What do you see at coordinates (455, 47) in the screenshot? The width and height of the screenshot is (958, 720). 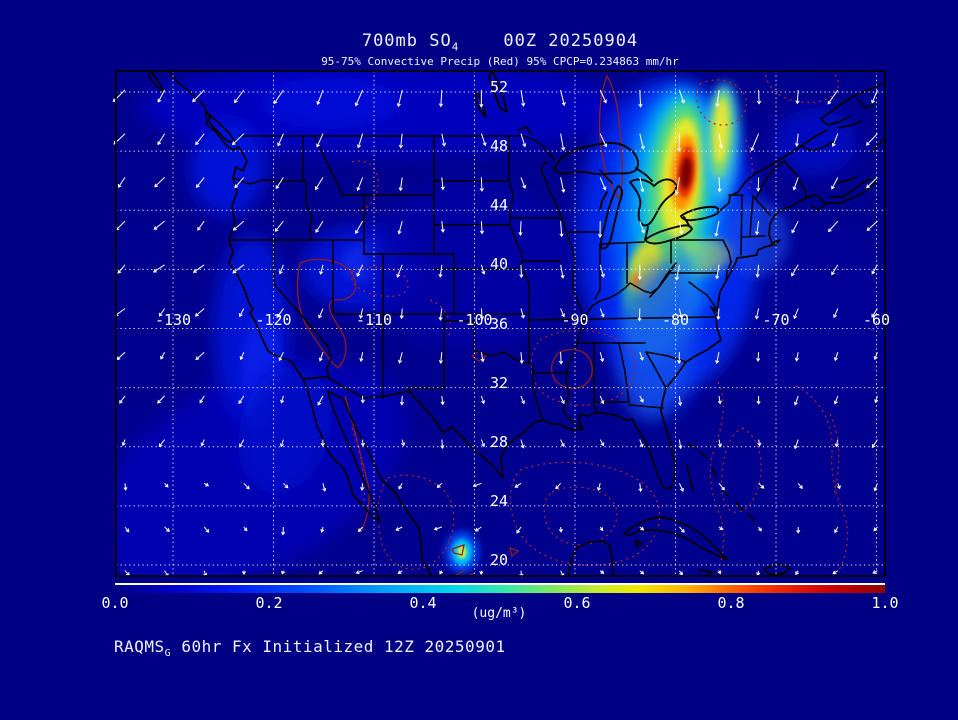 I see `title-species-subscript: 4` at bounding box center [455, 47].